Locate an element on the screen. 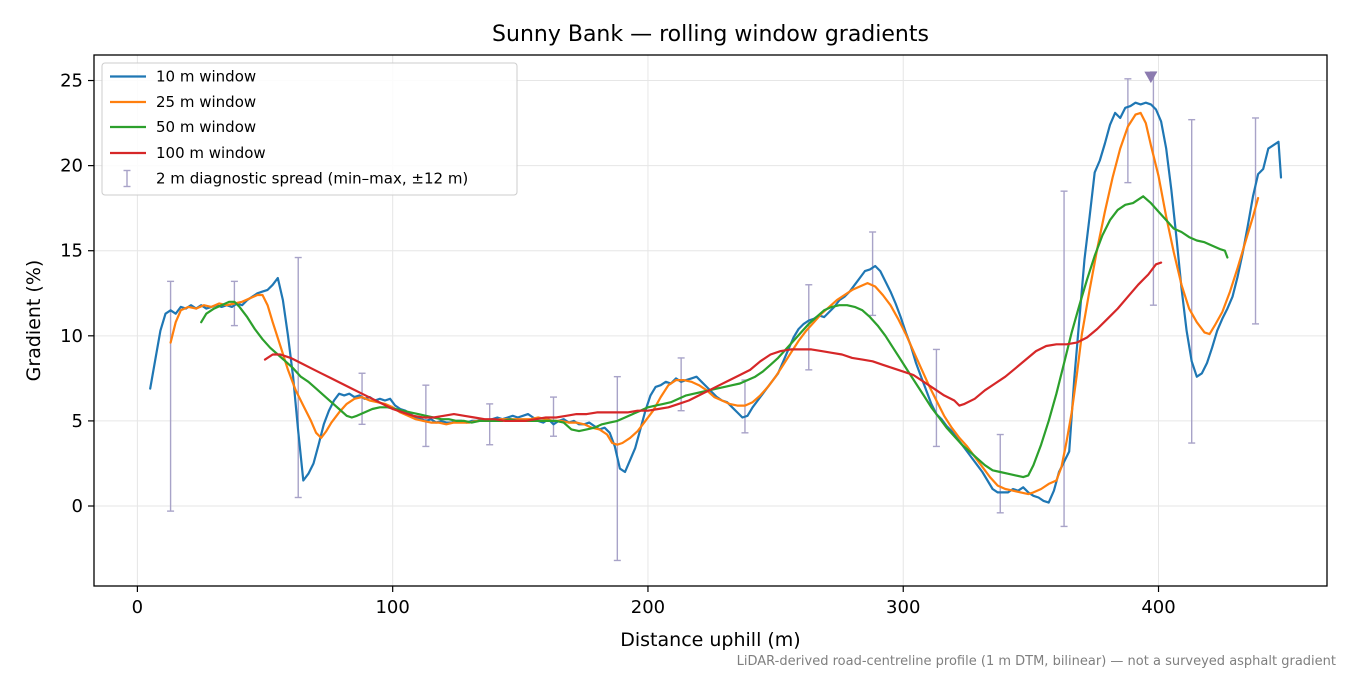 The height and width of the screenshot is (675, 1350). peak-marker-triangle is located at coordinates (1151, 77).